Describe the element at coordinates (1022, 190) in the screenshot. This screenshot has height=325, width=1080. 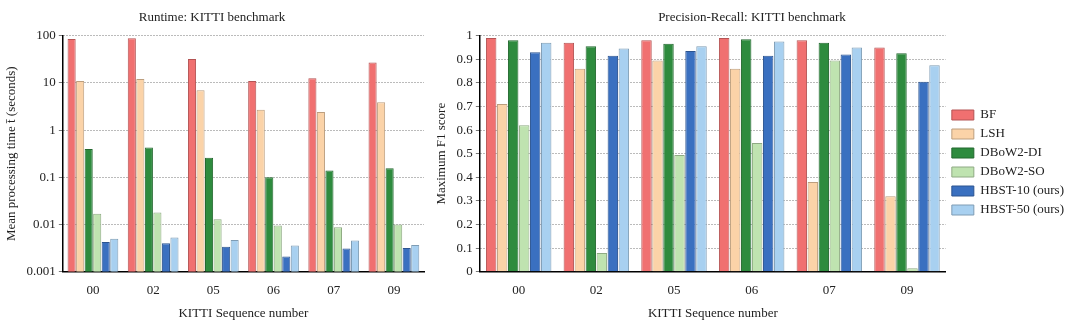
I see `legend-label: HBST-10 (ours)` at that location.